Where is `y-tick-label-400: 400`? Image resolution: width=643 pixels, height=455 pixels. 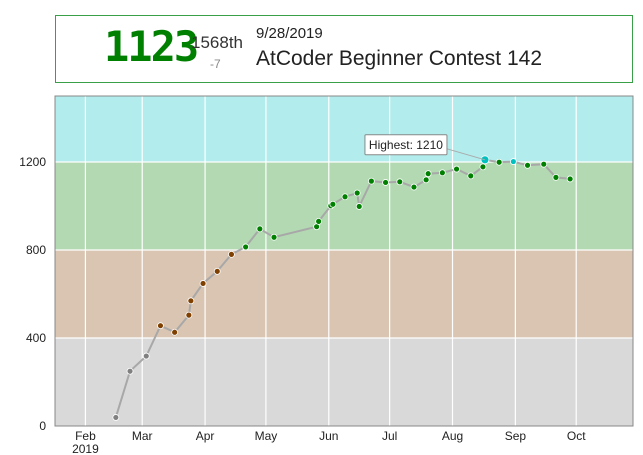
y-tick-label-400: 400 is located at coordinates (36, 338).